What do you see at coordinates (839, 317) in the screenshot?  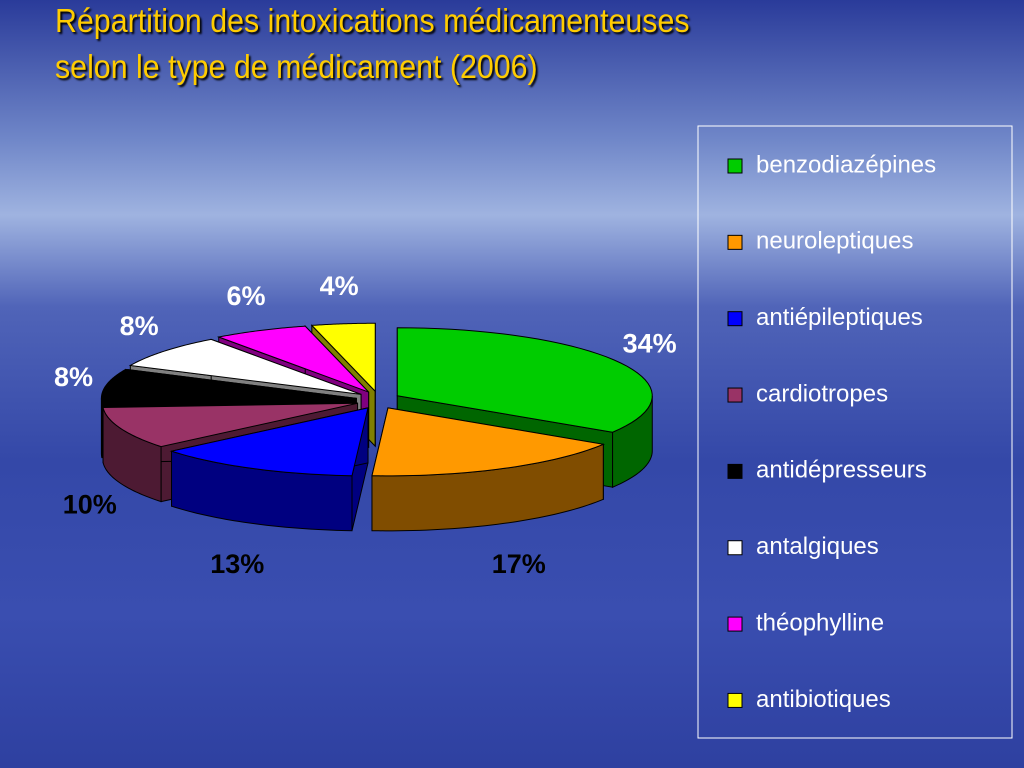 I see `legend-label: antiépileptiques` at bounding box center [839, 317].